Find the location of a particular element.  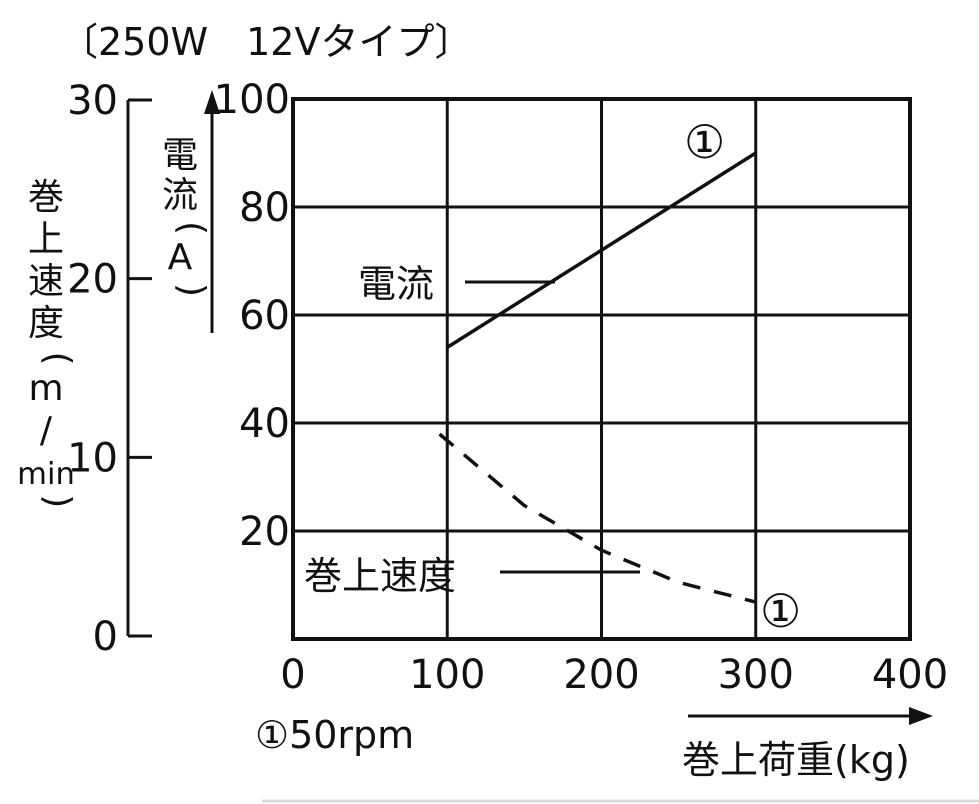

current-label-char-2: ( is located at coordinates (191, 228).